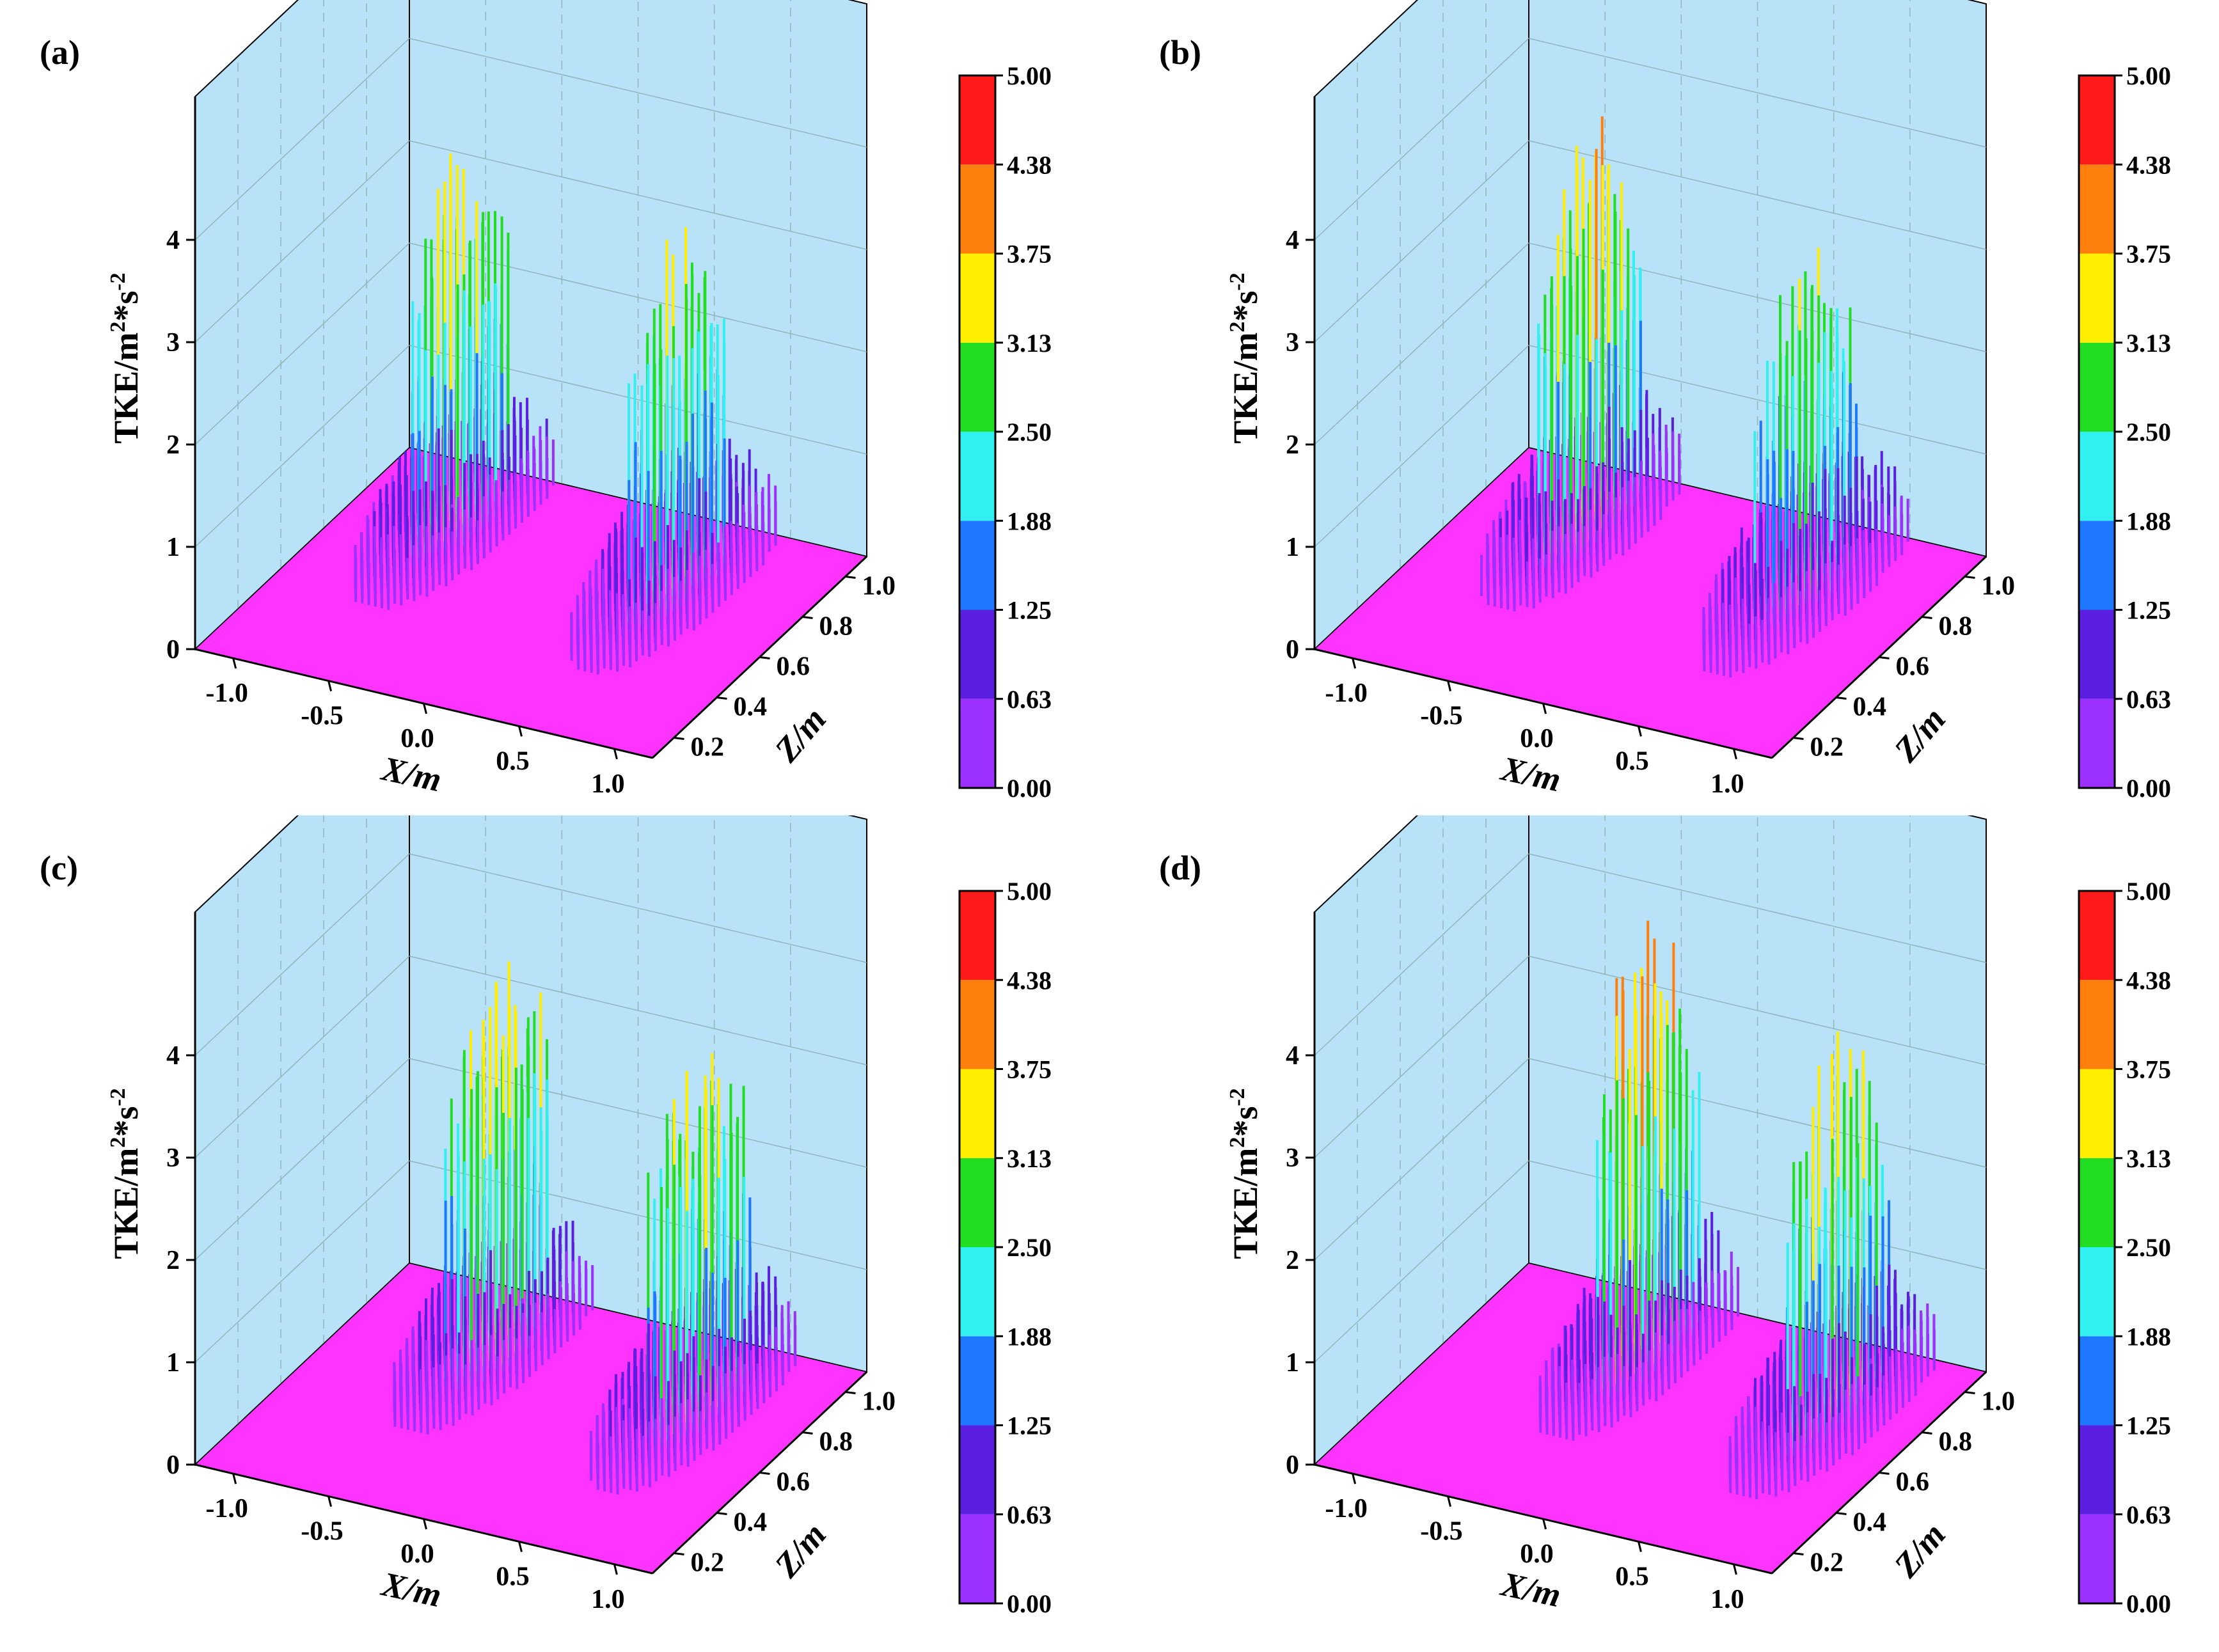  Describe the element at coordinates (1029, 892) in the screenshot. I see `colorbar-tick-label: 5.00` at that location.